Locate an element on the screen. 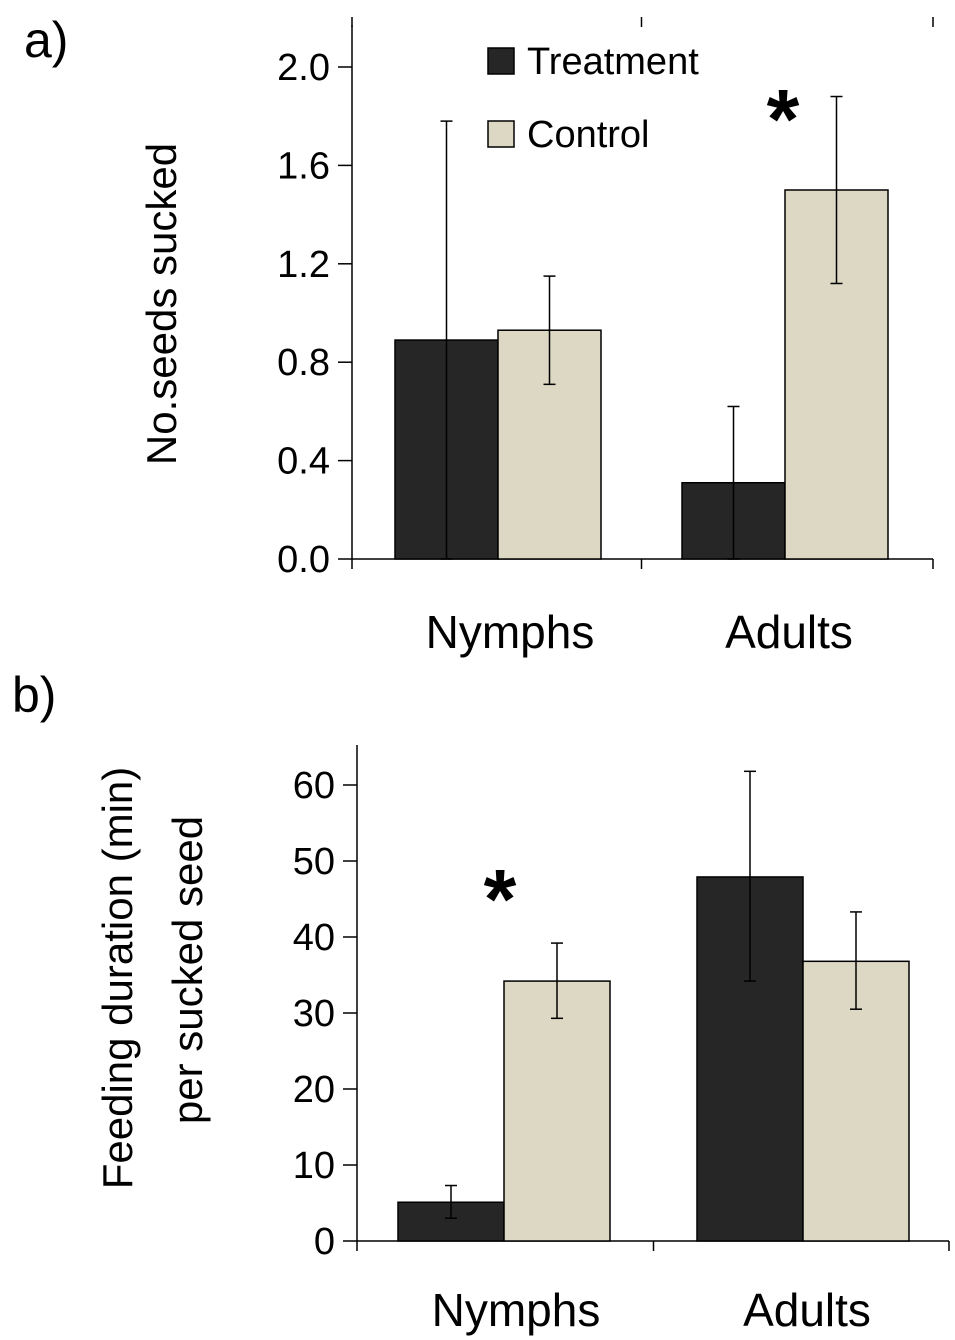 This screenshot has width=955, height=1340. y-tick-label: 30 is located at coordinates (314, 1014).